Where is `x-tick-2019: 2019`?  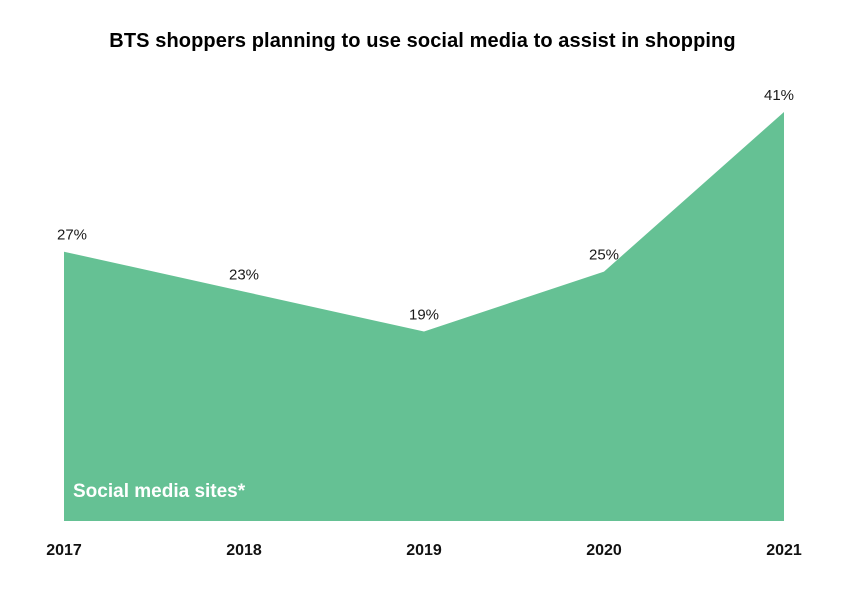 x-tick-2019: 2019 is located at coordinates (424, 550).